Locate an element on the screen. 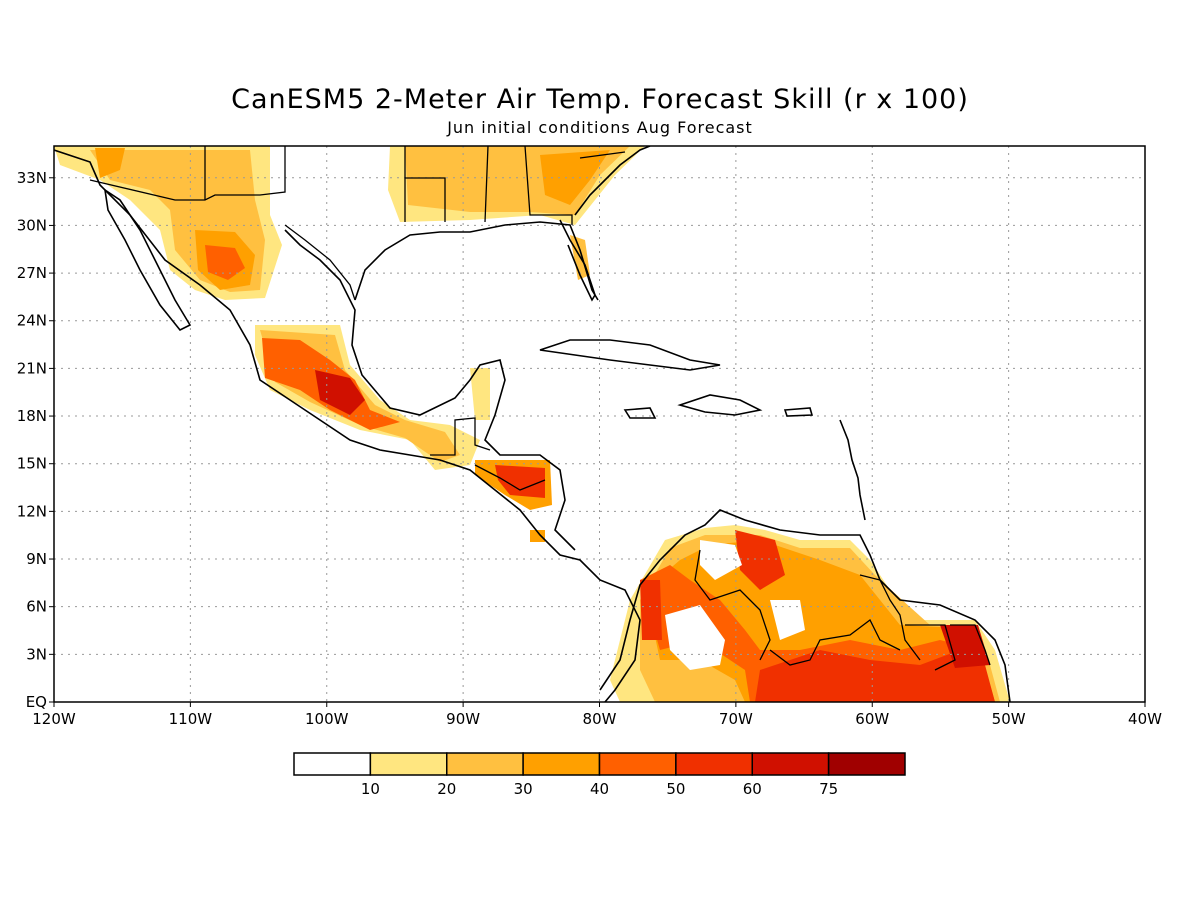 This screenshot has width=1200, height=900. skill-region-baja-north is located at coordinates (110, 163).